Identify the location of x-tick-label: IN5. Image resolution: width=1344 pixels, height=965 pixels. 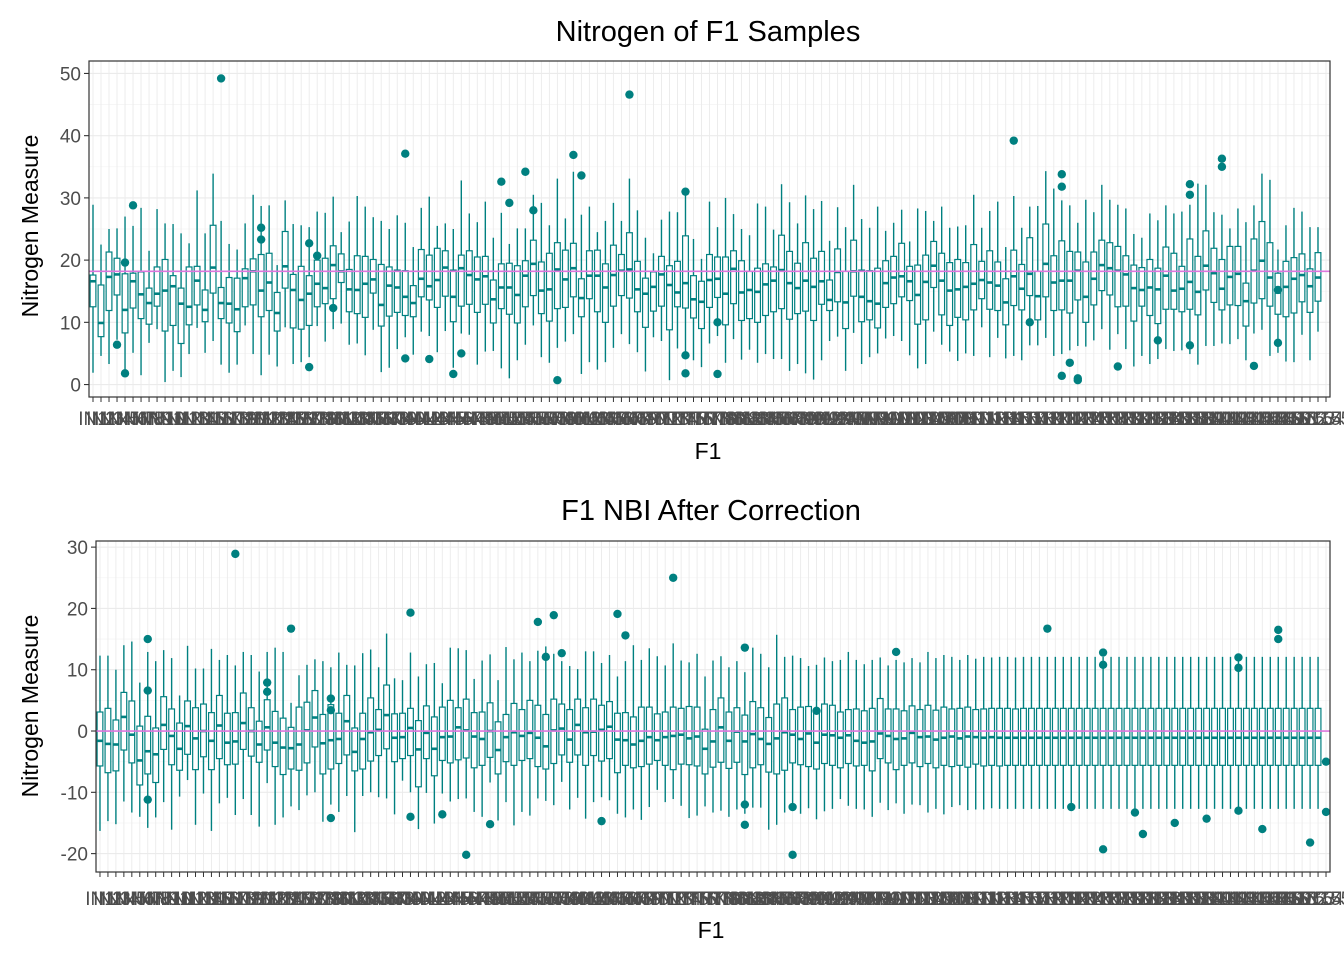
(132, 899).